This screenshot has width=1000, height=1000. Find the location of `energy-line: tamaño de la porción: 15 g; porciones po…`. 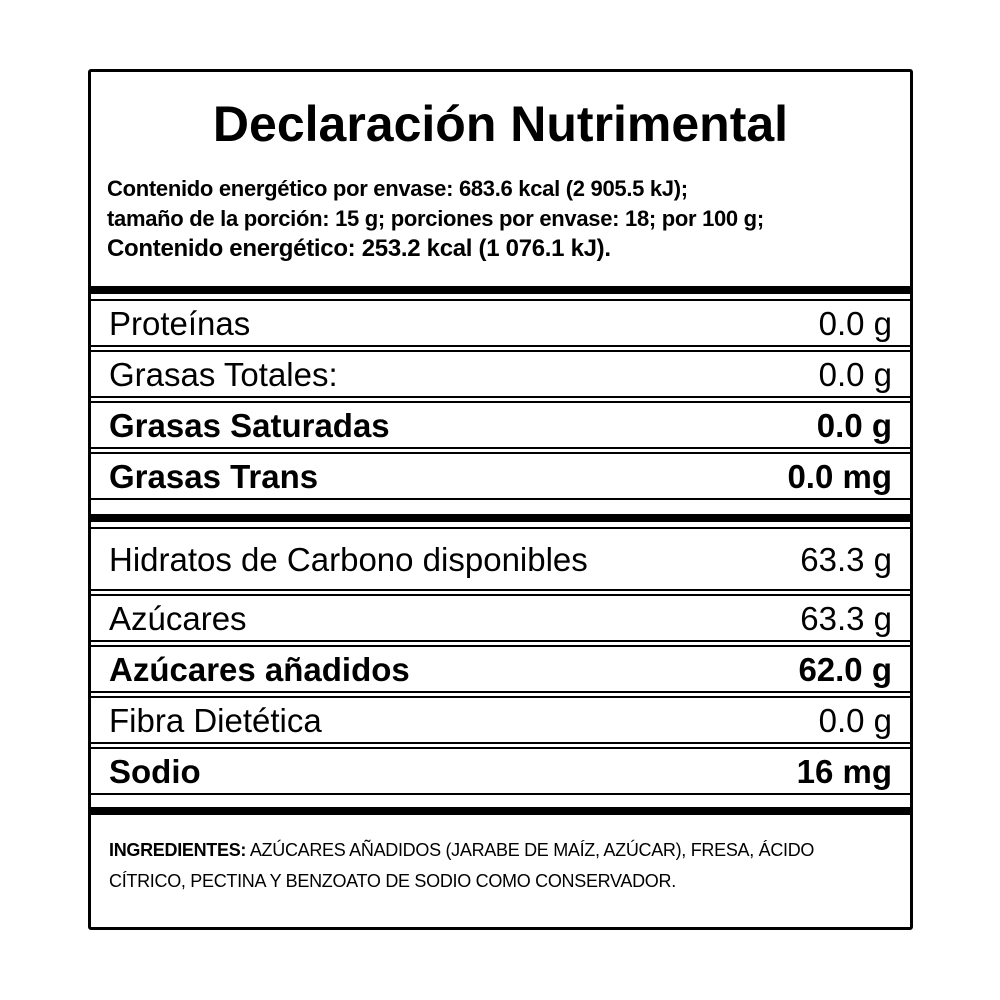

energy-line: tamaño de la porción: 15 g; porciones po… is located at coordinates (435, 218).